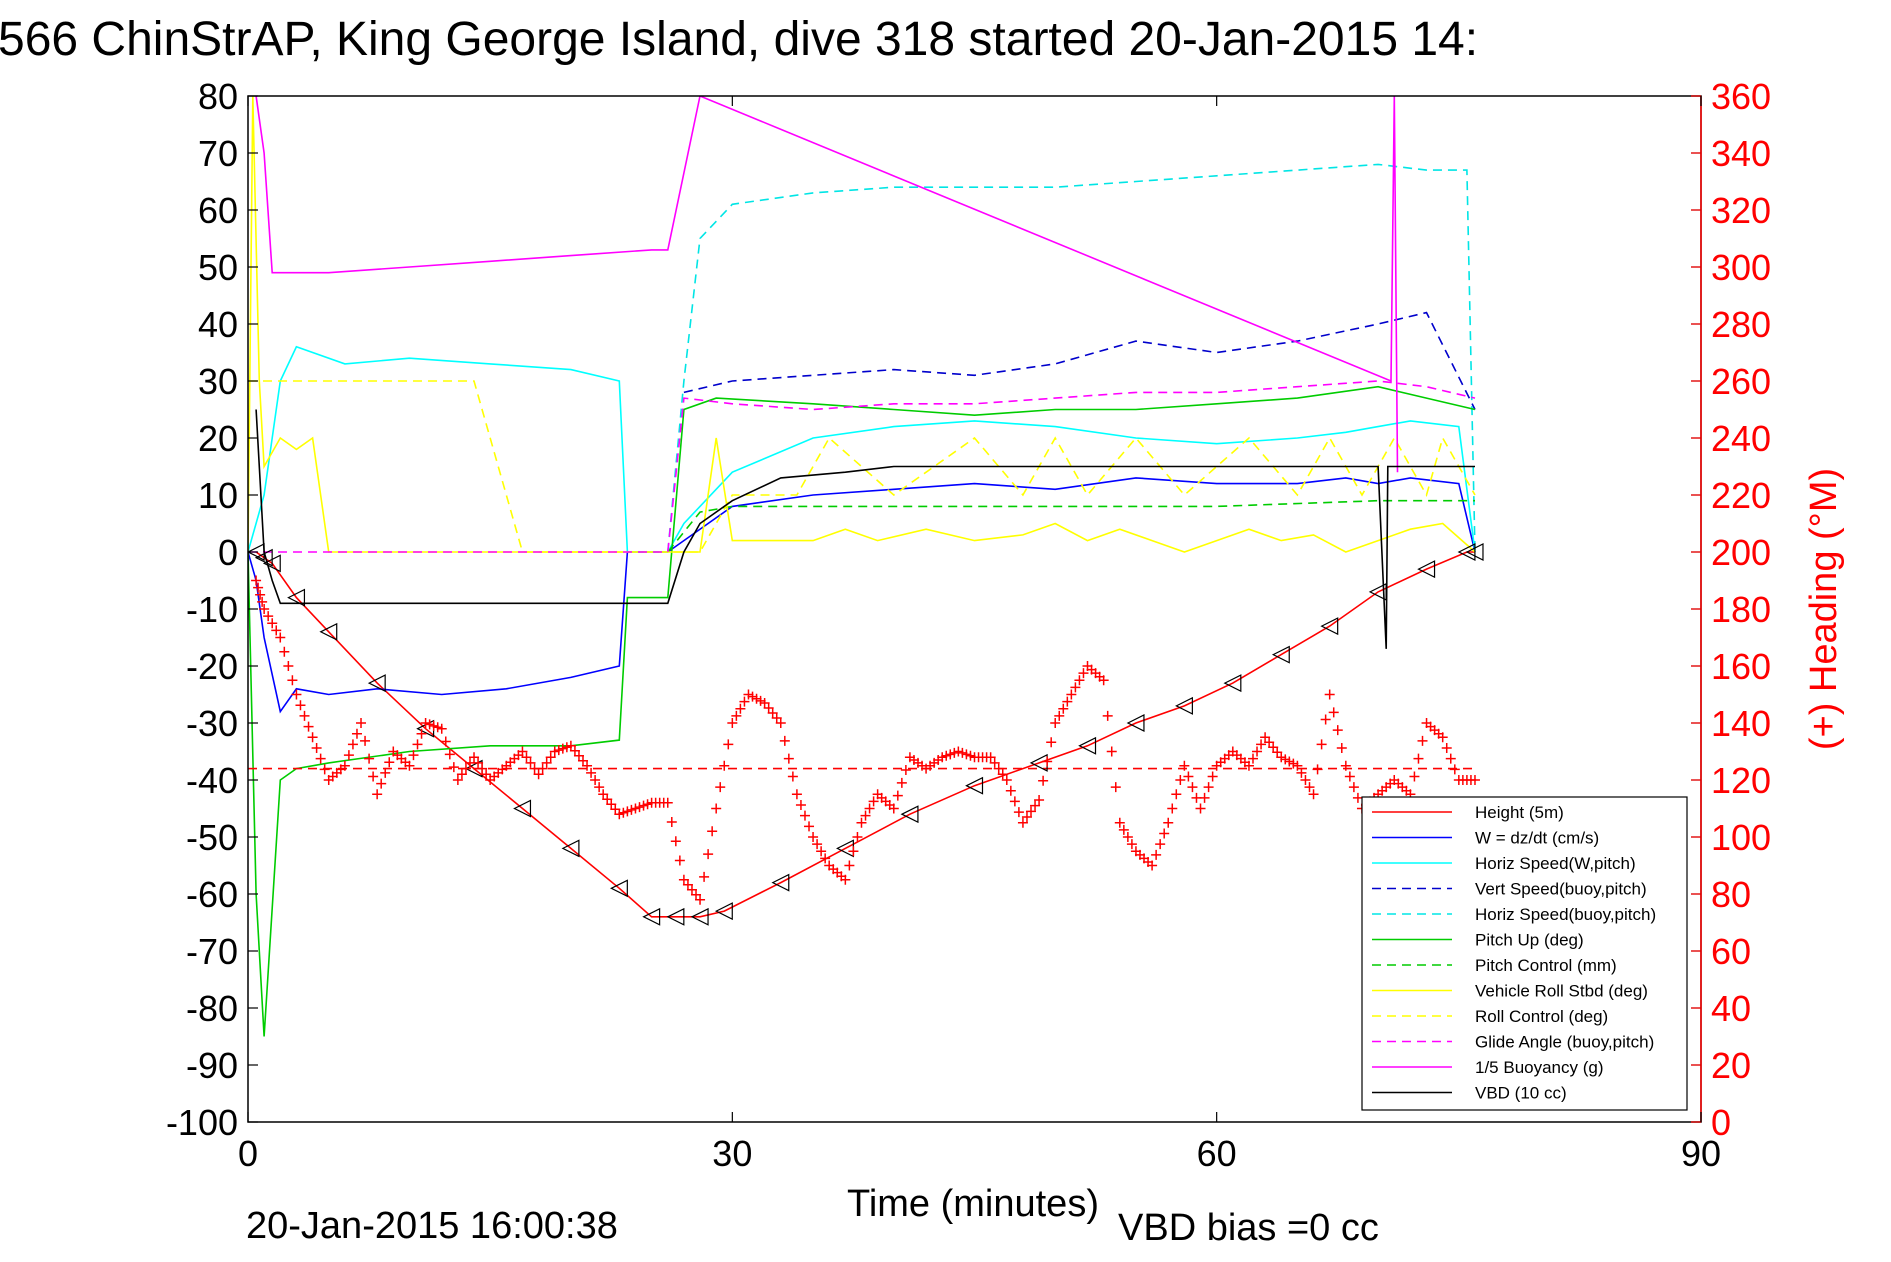  Describe the element at coordinates (1741, 153) in the screenshot. I see `right-tick-label: 340` at that location.